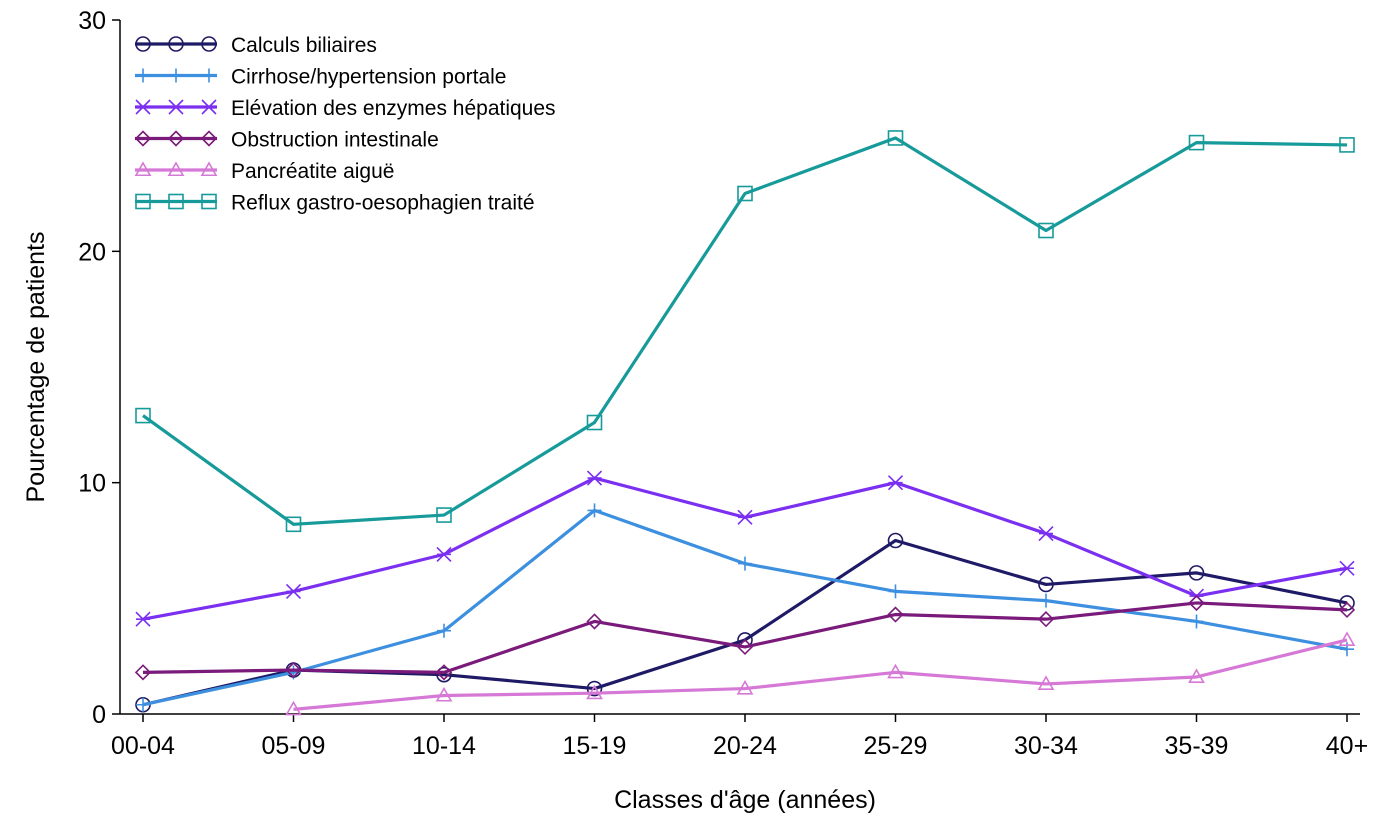  Describe the element at coordinates (92, 484) in the screenshot. I see `y-tick-label: 10` at that location.